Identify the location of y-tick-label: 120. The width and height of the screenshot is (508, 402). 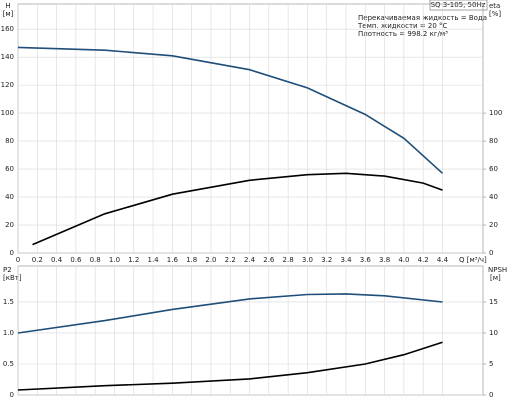
(7, 85).